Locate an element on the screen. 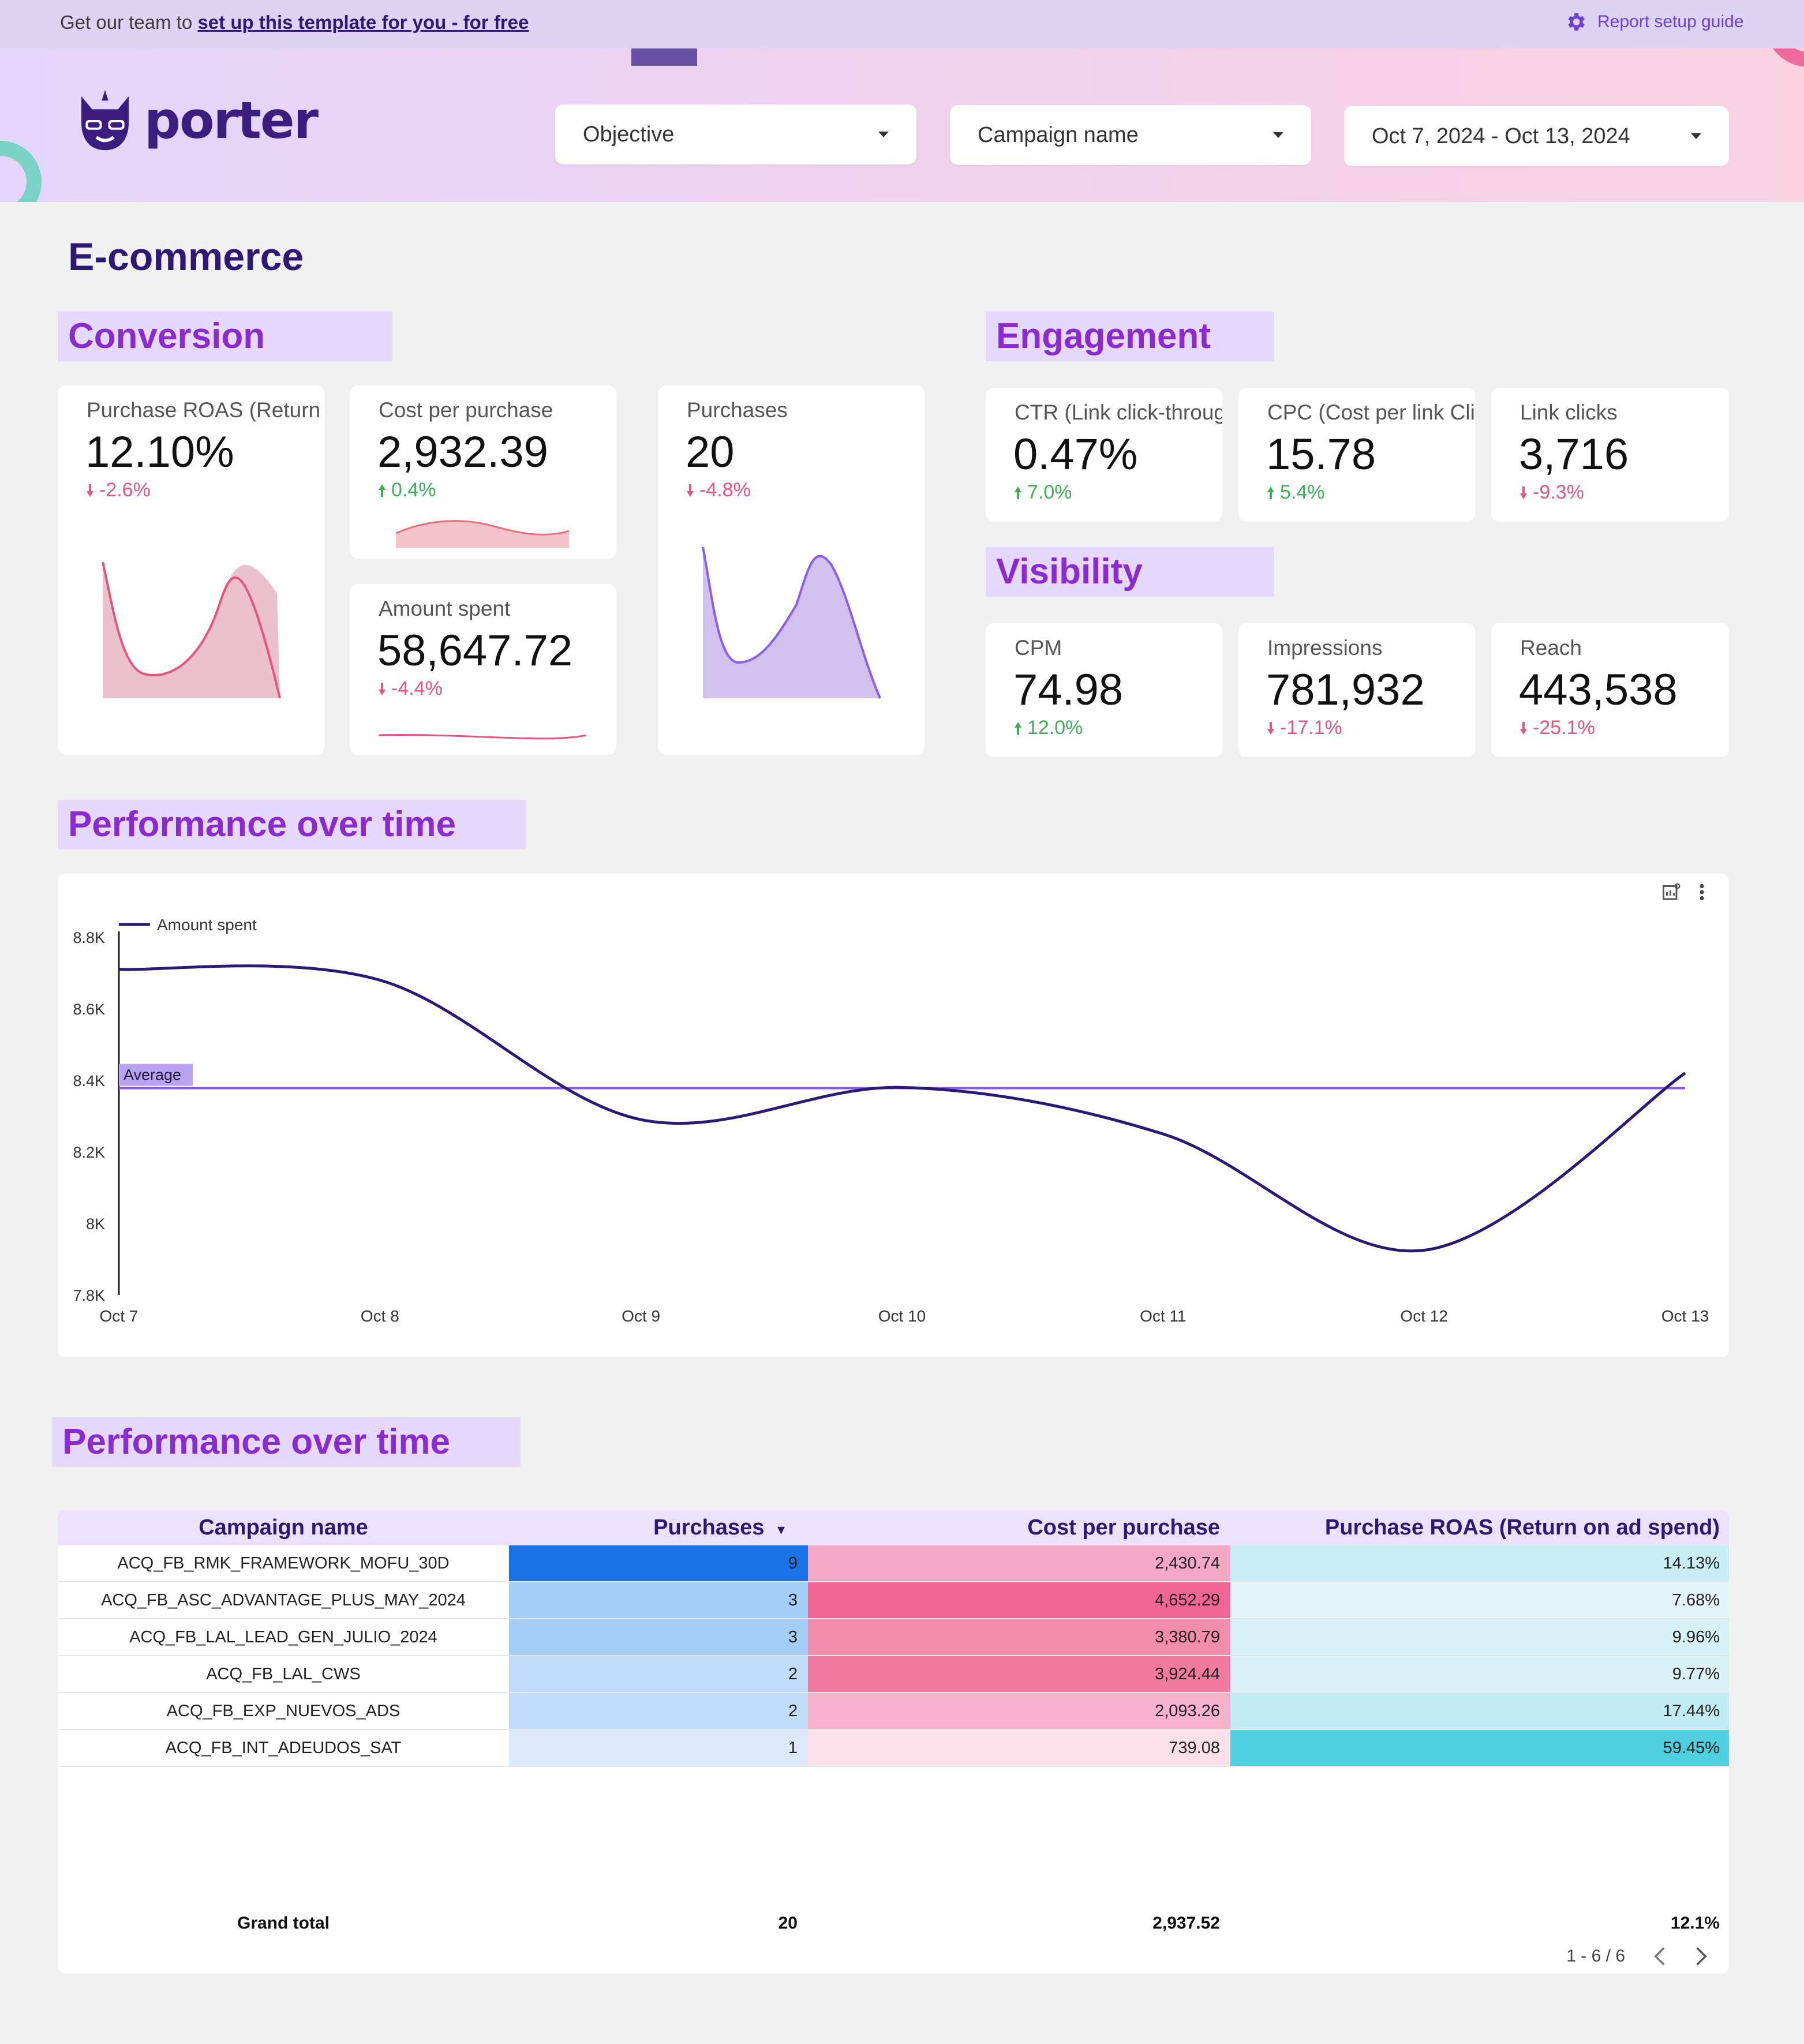 This screenshot has height=2044, width=1804. decorative-tab is located at coordinates (664, 57).